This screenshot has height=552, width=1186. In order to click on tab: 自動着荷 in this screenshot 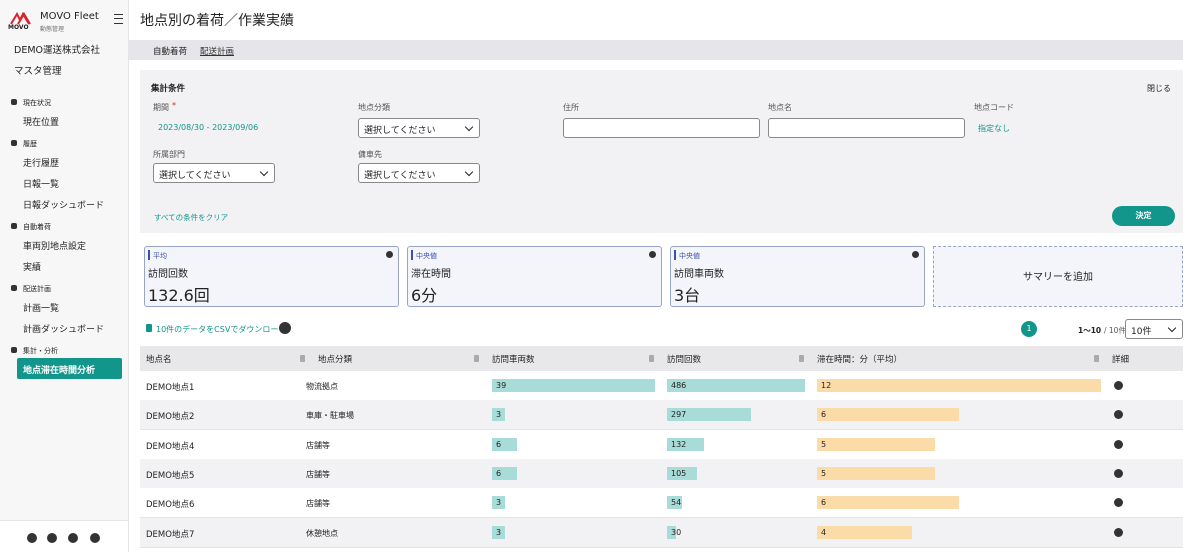, I will do `click(170, 52)`.